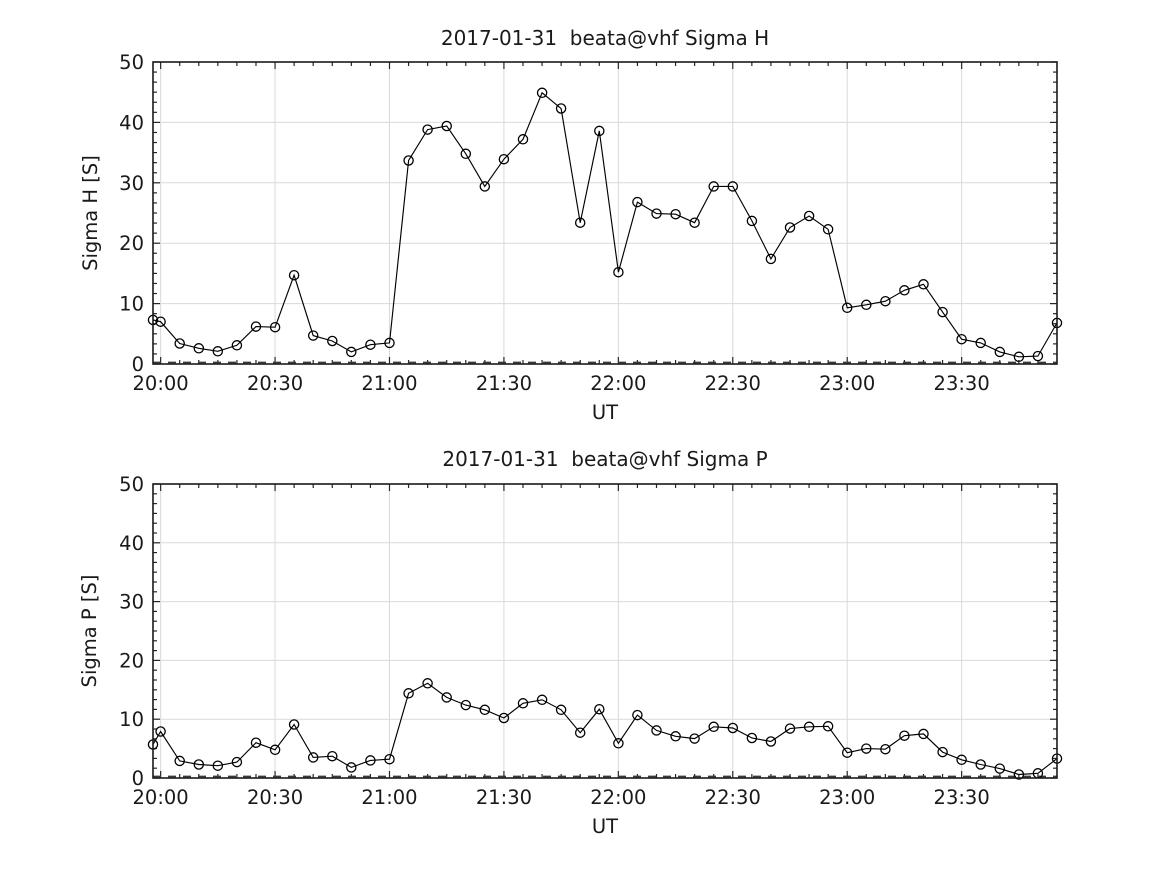 The width and height of the screenshot is (1167, 875). Describe the element at coordinates (605, 412) in the screenshot. I see `sigma-h-xlabel: UT` at that location.